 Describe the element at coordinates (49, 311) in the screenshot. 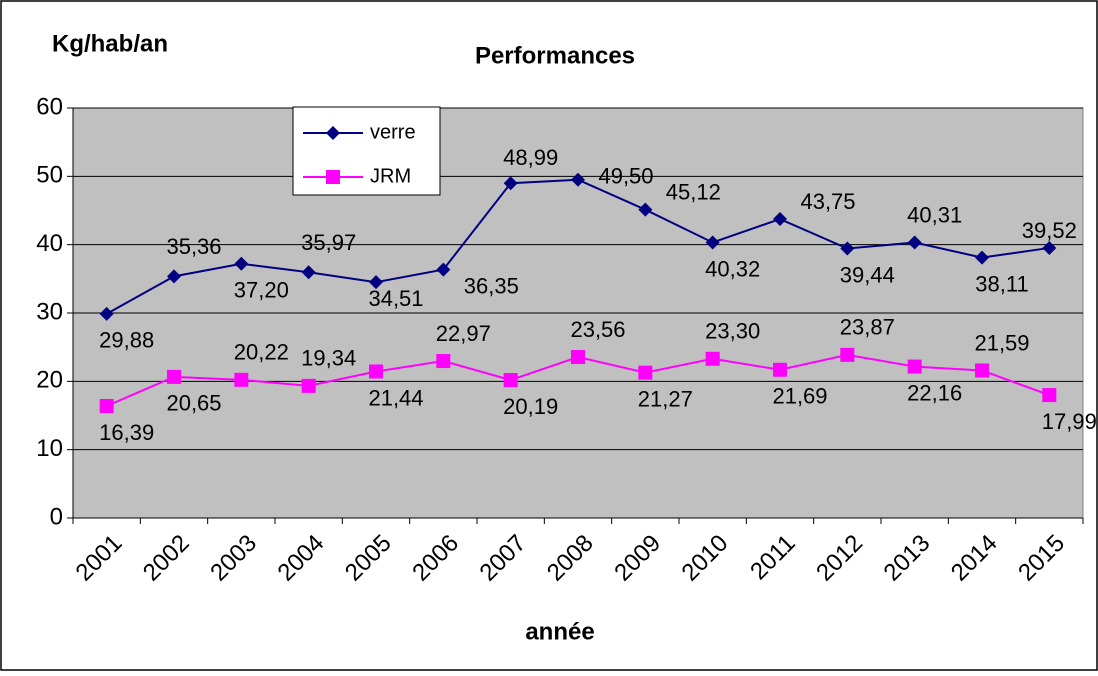

I see `y-tick-label: 30` at that location.